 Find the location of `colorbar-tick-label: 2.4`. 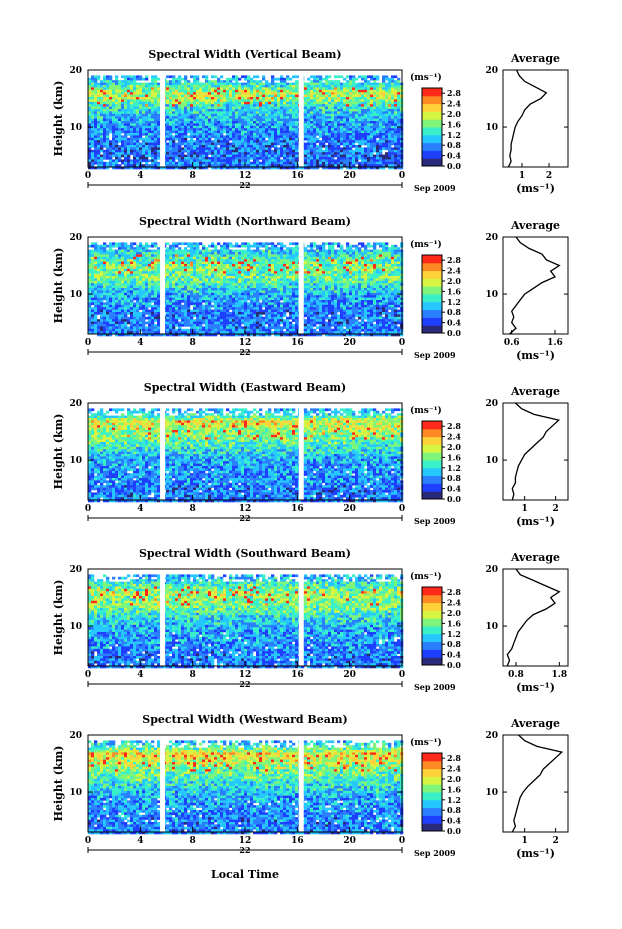

colorbar-tick-label: 2.4 is located at coordinates (454, 769).